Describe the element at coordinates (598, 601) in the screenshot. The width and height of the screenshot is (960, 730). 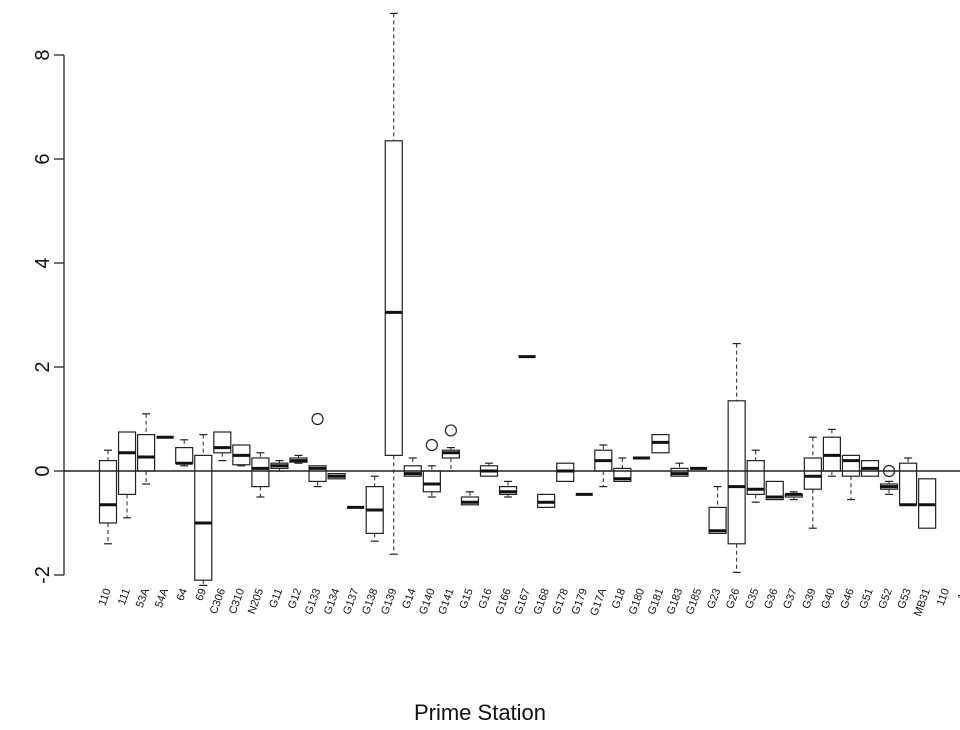
I see `x-tick-label: G17A` at that location.